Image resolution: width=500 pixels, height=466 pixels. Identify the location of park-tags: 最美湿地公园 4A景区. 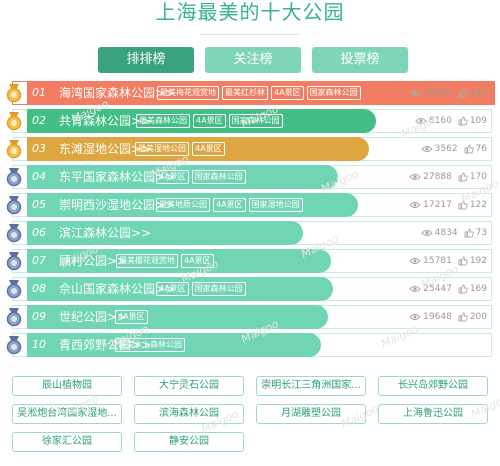
(181, 149).